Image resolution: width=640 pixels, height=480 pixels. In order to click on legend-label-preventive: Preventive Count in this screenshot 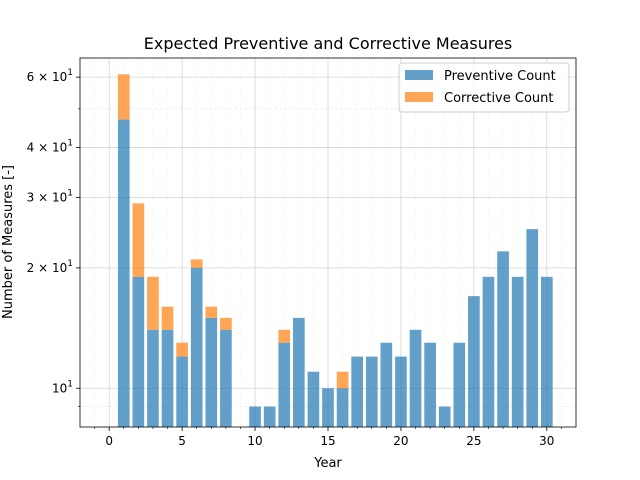, I will do `click(500, 76)`.